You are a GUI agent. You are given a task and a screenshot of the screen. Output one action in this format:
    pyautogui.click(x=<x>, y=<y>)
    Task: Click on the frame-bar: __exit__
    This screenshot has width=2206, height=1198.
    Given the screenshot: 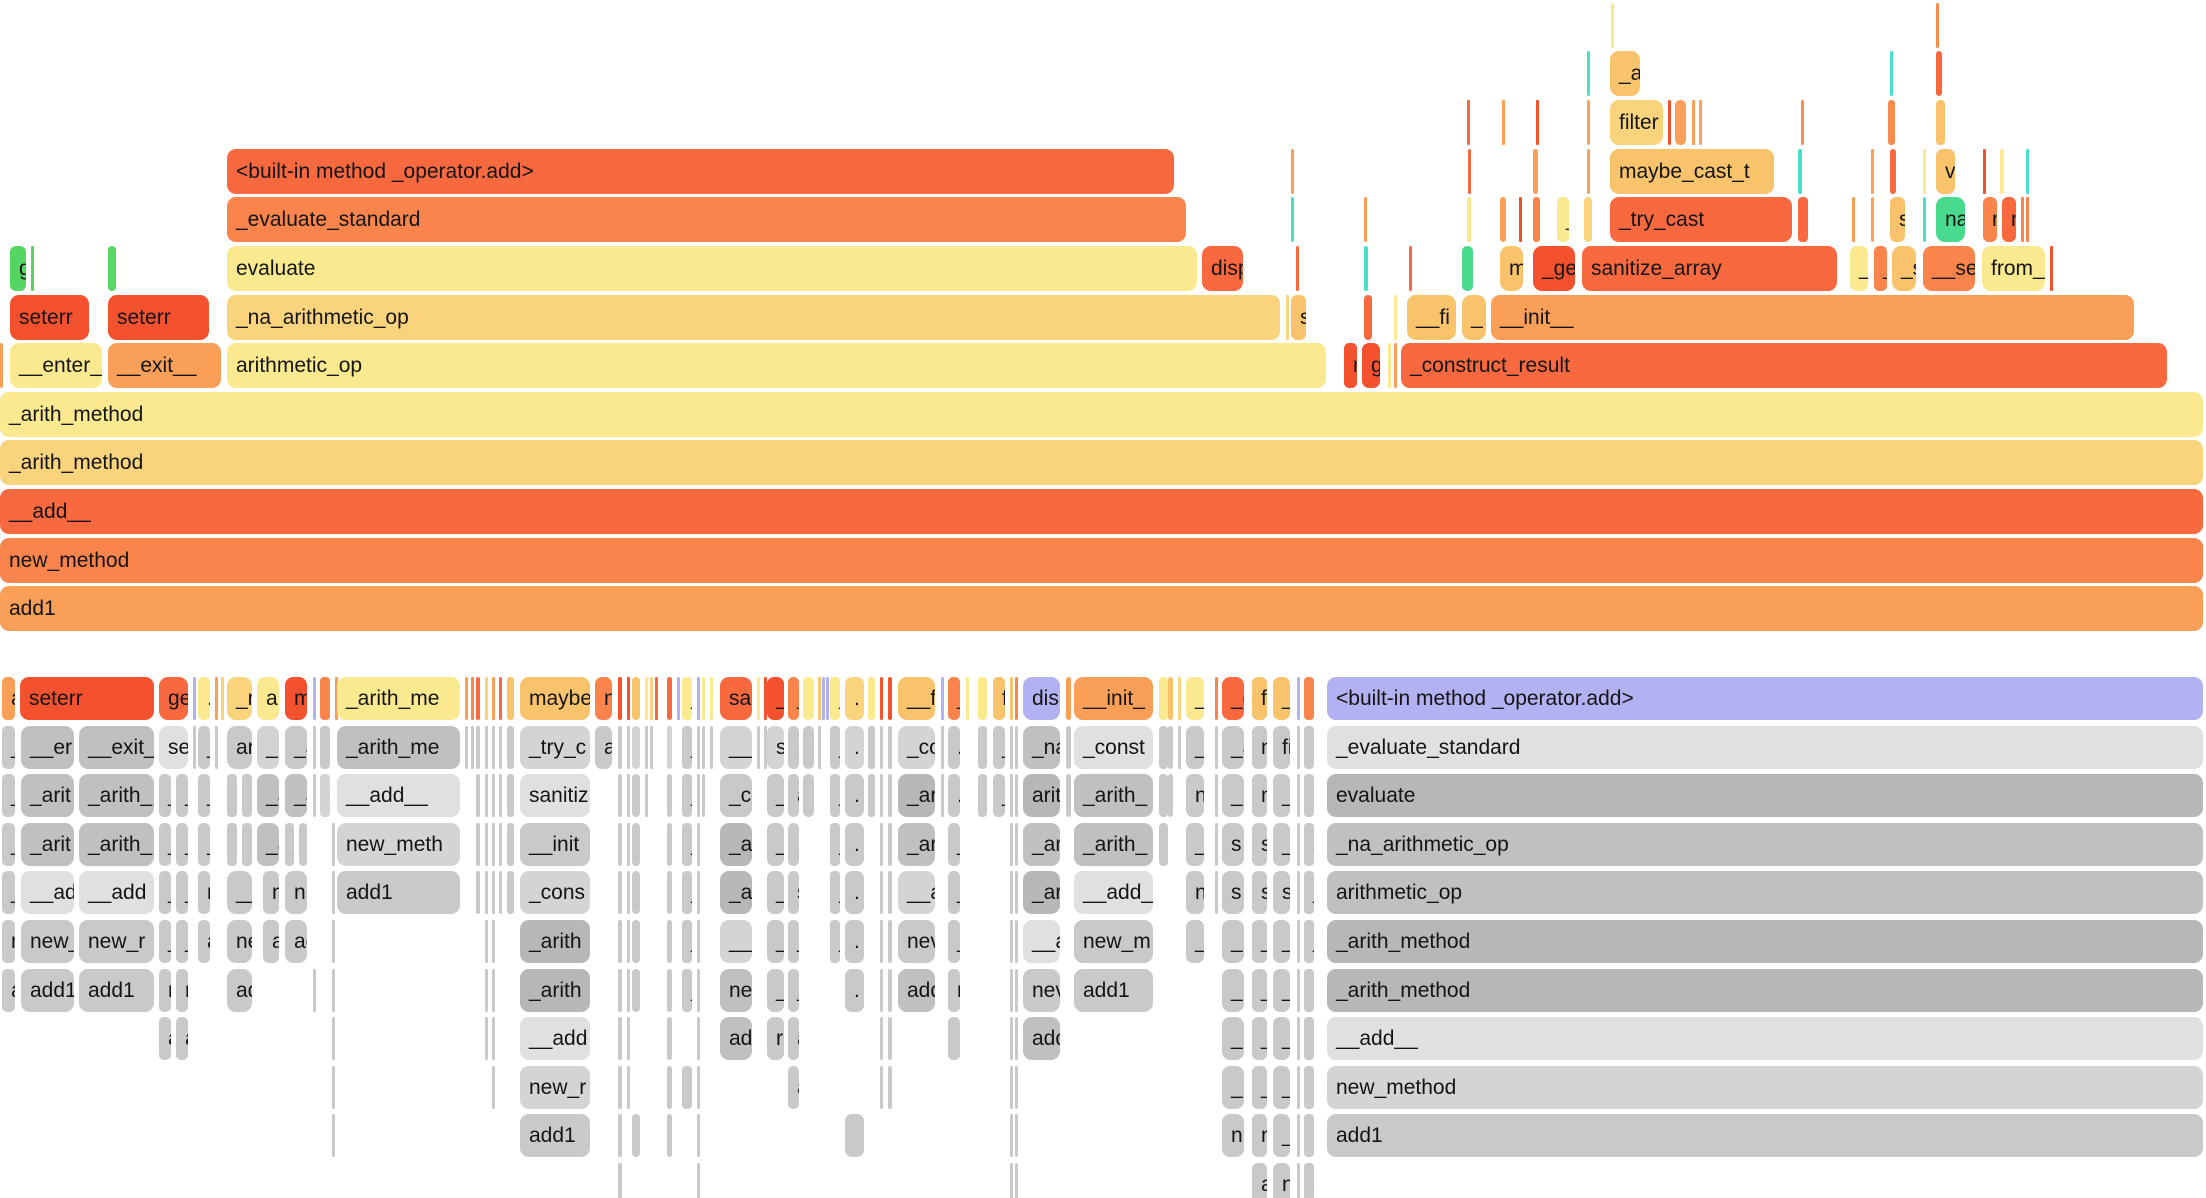 What is the action you would take?
    pyautogui.click(x=164, y=365)
    